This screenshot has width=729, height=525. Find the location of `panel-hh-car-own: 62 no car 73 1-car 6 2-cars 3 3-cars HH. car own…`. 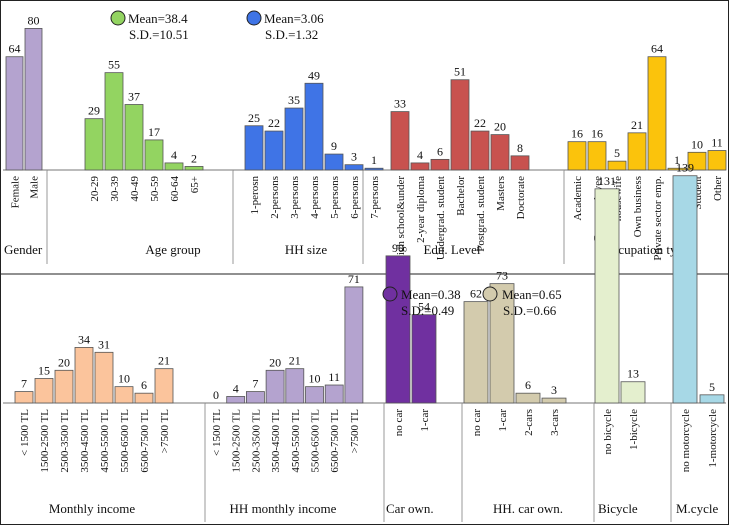

panel-hh-car-own: 62 no car 73 1-car 6 2-cars 3 3-cars HH. car own… is located at coordinates (515, 392).